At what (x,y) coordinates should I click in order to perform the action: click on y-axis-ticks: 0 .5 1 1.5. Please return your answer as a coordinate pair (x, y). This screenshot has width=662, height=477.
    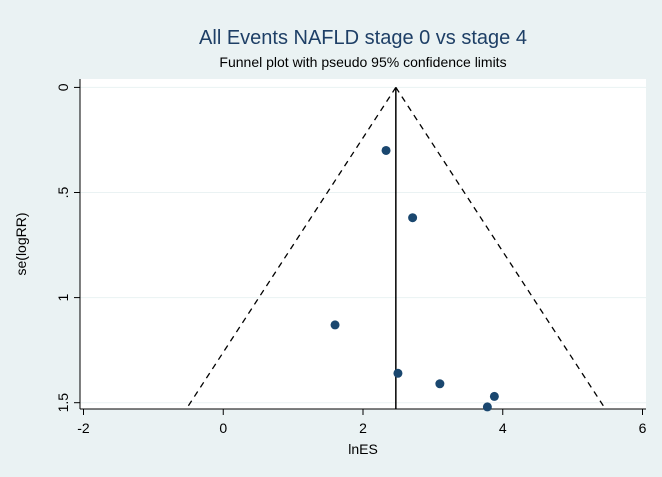
    Looking at the image, I should click on (67, 247).